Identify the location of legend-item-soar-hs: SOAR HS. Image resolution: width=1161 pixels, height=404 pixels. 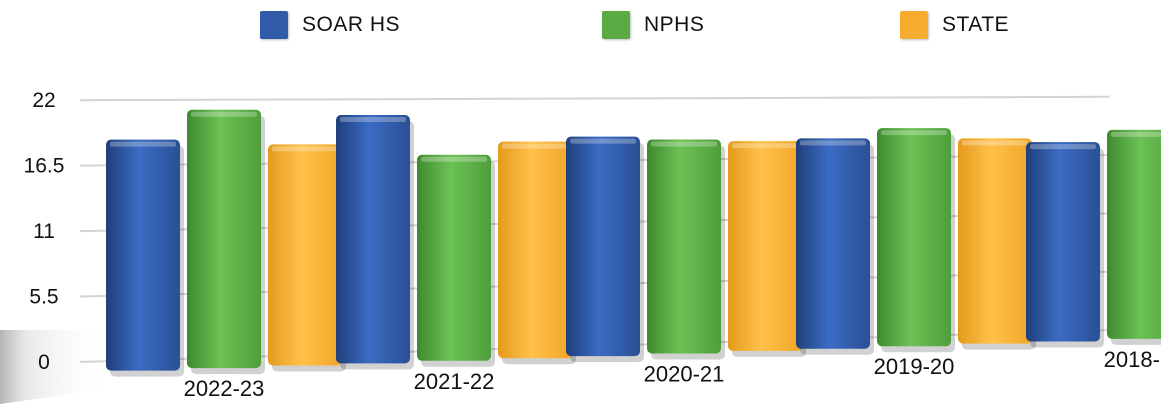
(330, 25).